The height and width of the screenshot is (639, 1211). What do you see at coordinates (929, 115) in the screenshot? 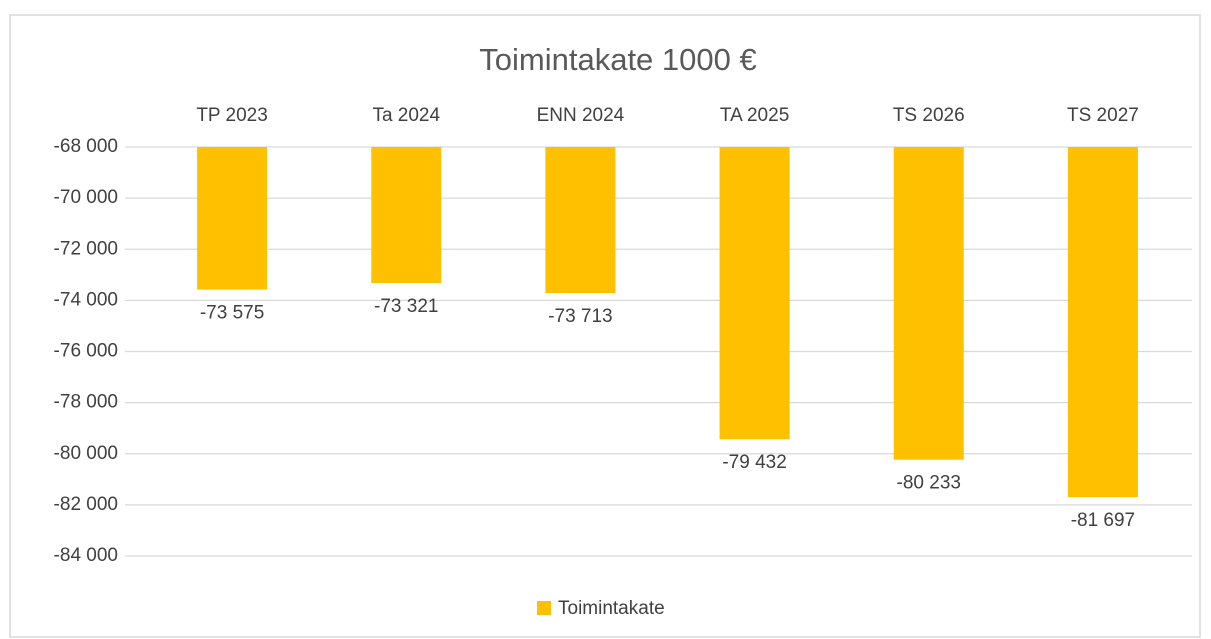
I see `x-tick-label: TS 2026` at bounding box center [929, 115].